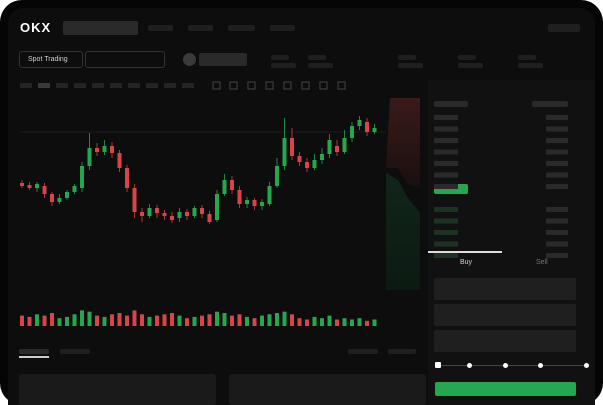 The image size is (603, 405). What do you see at coordinates (117, 389) in the screenshot?
I see `panel` at bounding box center [117, 389].